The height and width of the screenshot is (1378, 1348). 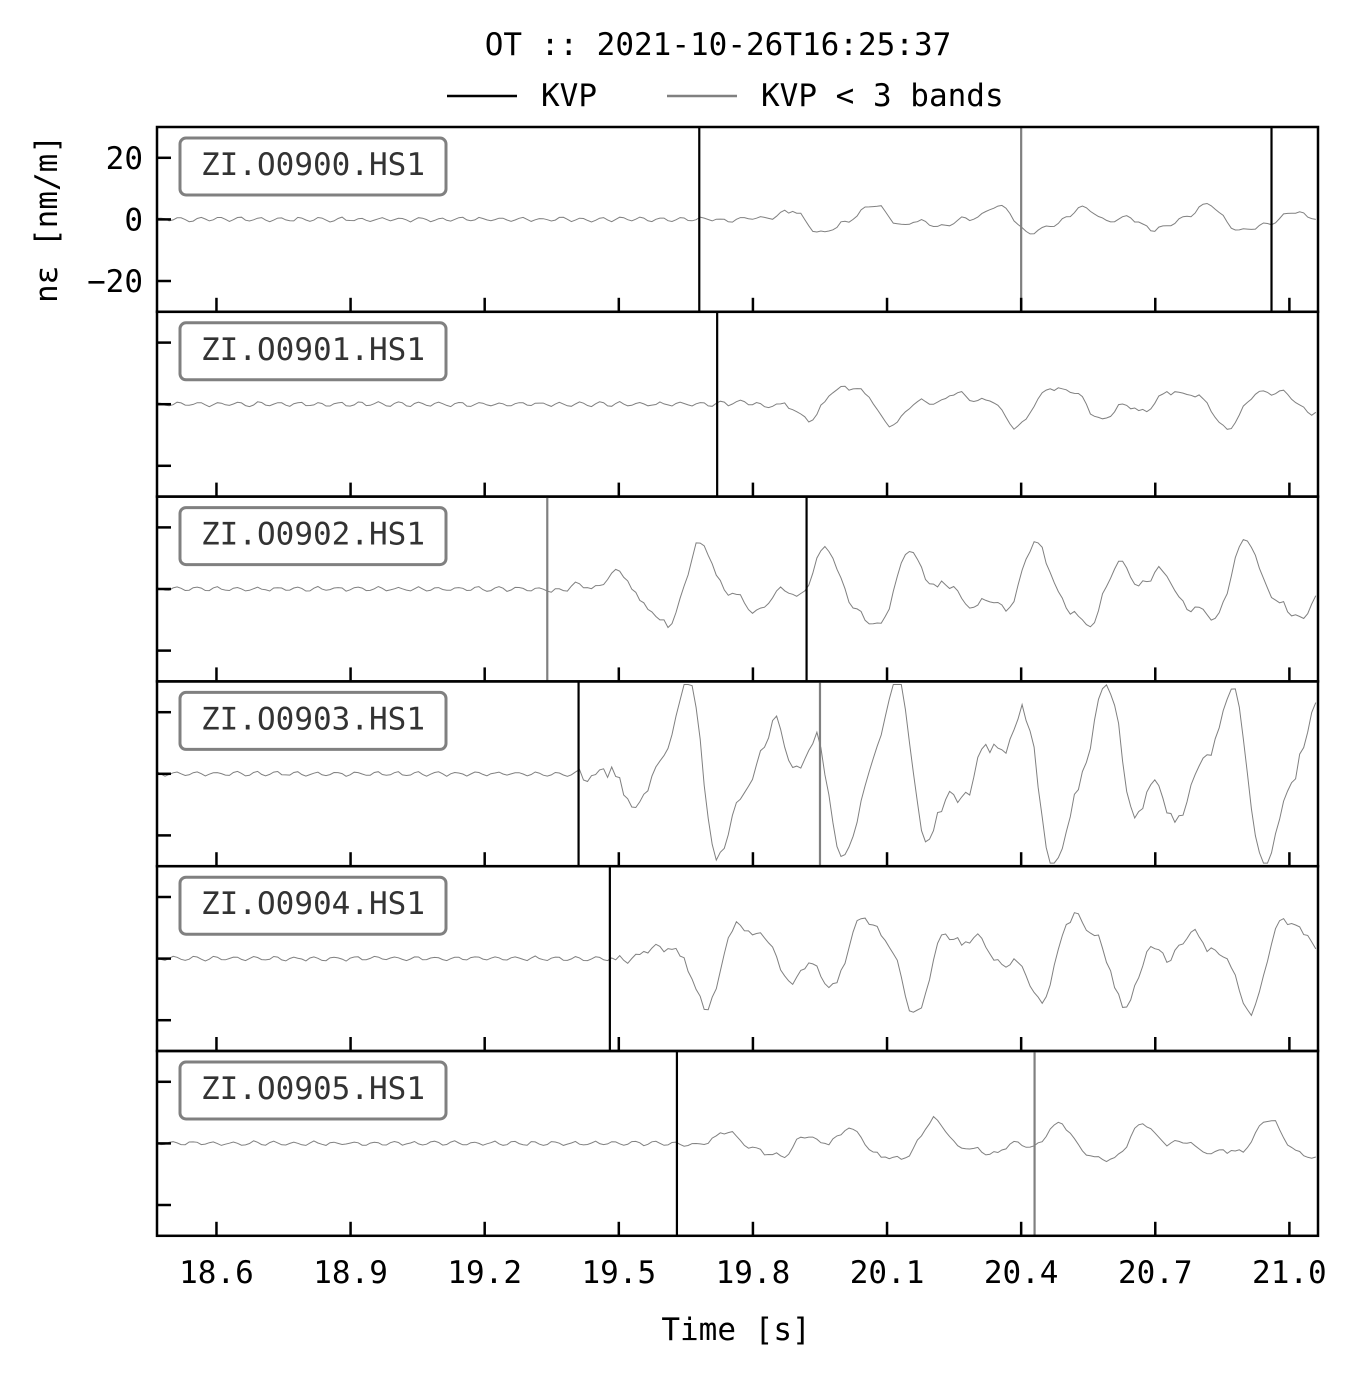 I want to click on station-label-2: ZI.O0902.HS1, so click(x=313, y=535).